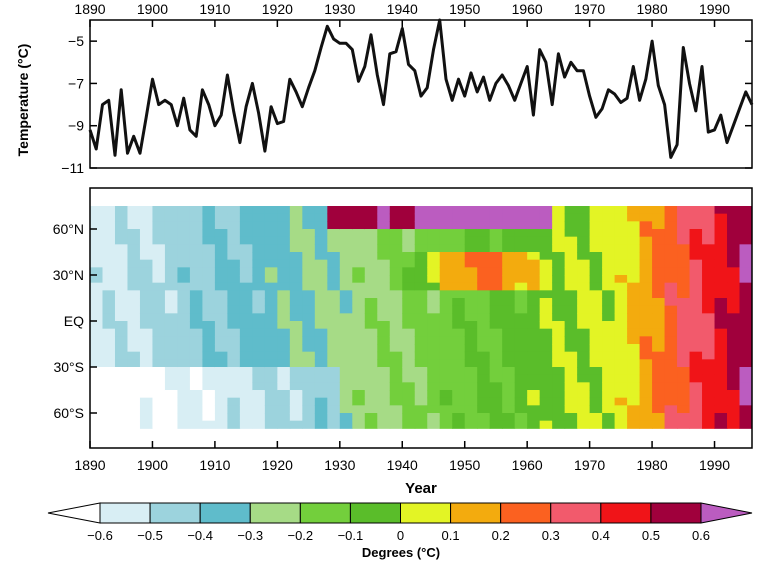 Image resolution: width=782 pixels, height=577 pixels. I want to click on heatmap-x-tick-label: 1900, so click(152, 465).